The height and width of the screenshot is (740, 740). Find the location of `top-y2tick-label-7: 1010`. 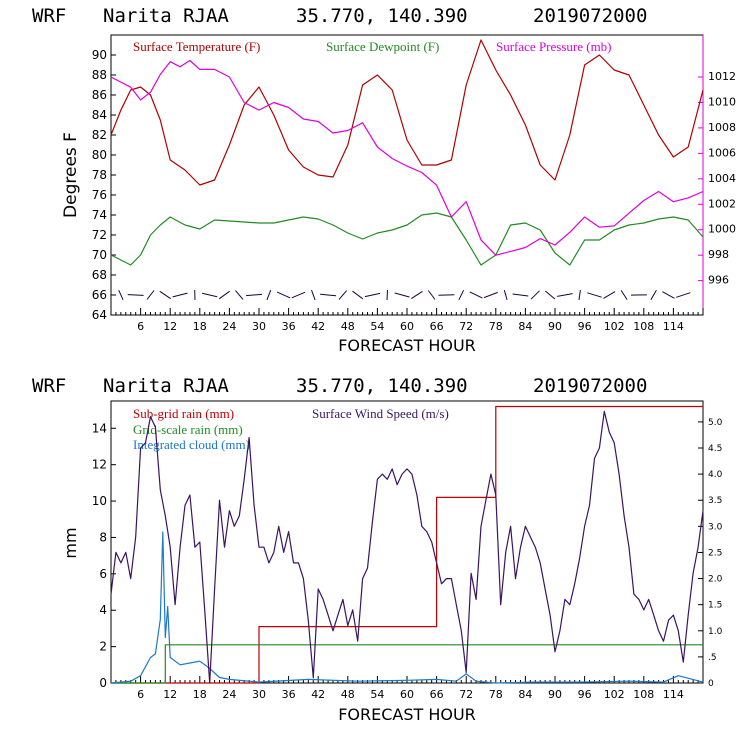

top-y2tick-label-7: 1010 is located at coordinates (722, 101).